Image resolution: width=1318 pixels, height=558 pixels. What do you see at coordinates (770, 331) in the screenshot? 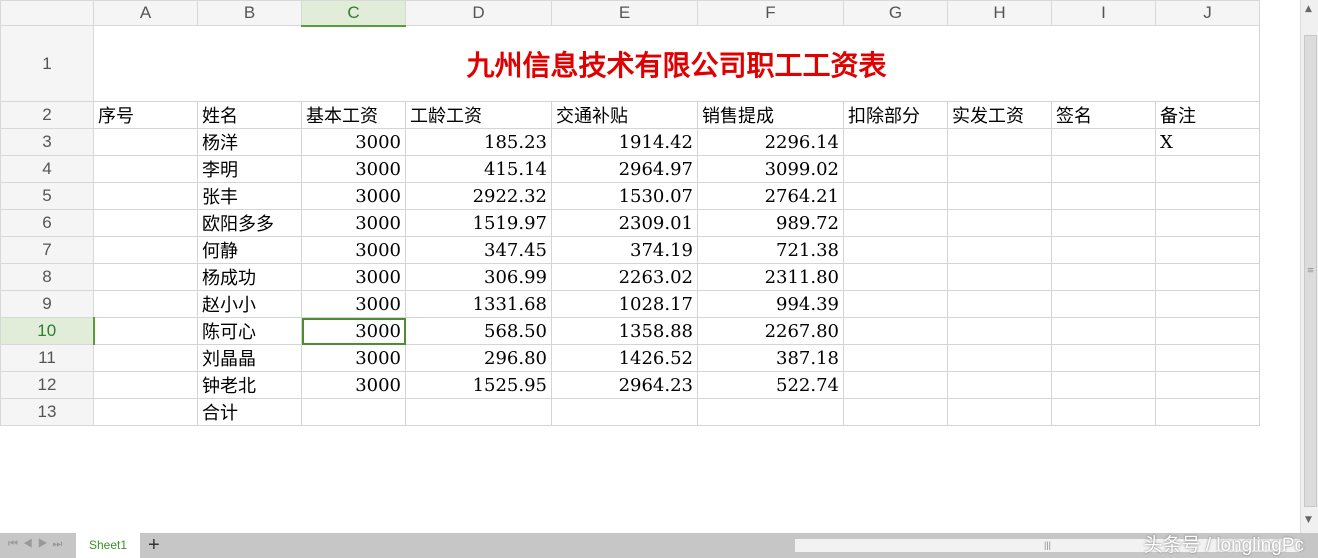
I see `sales-cell: 2267.80` at bounding box center [770, 331].